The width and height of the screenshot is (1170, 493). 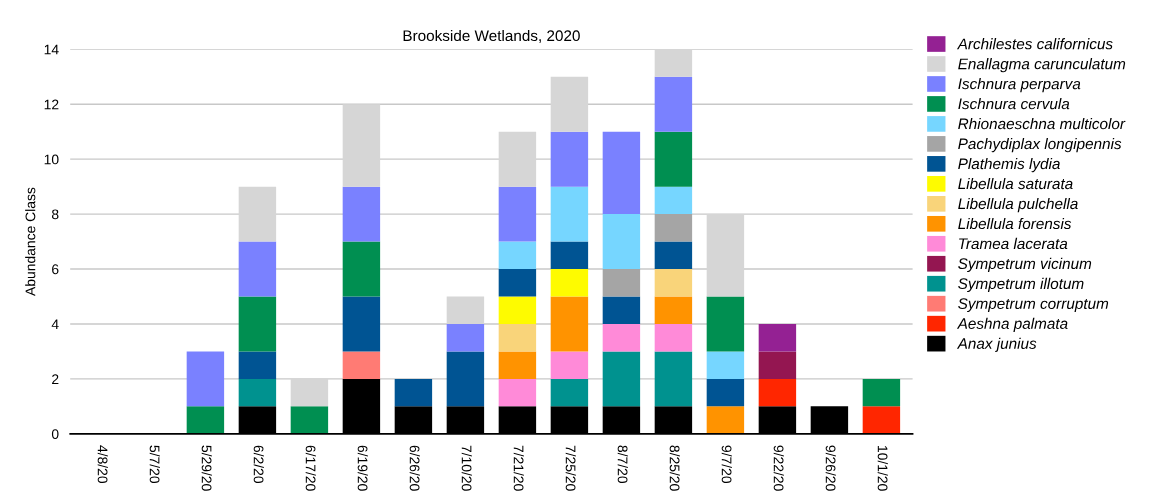 I want to click on x-tick-label: 5/7/20, so click(x=154, y=464).